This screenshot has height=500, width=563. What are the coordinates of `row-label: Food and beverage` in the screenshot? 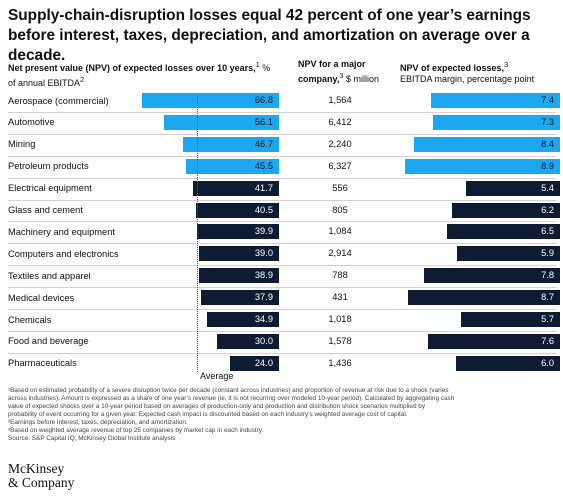 It's located at (48, 341).